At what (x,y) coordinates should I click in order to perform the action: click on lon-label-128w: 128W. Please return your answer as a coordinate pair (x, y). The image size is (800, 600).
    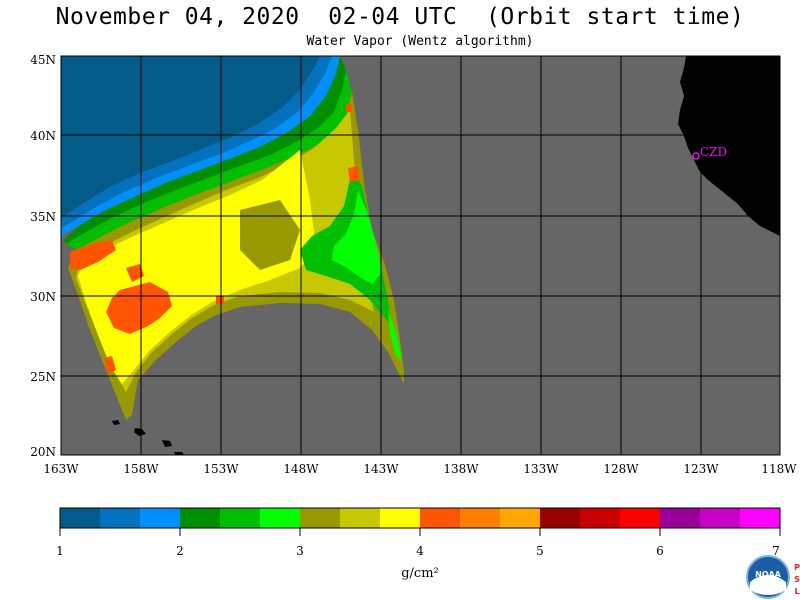
    Looking at the image, I should click on (621, 469).